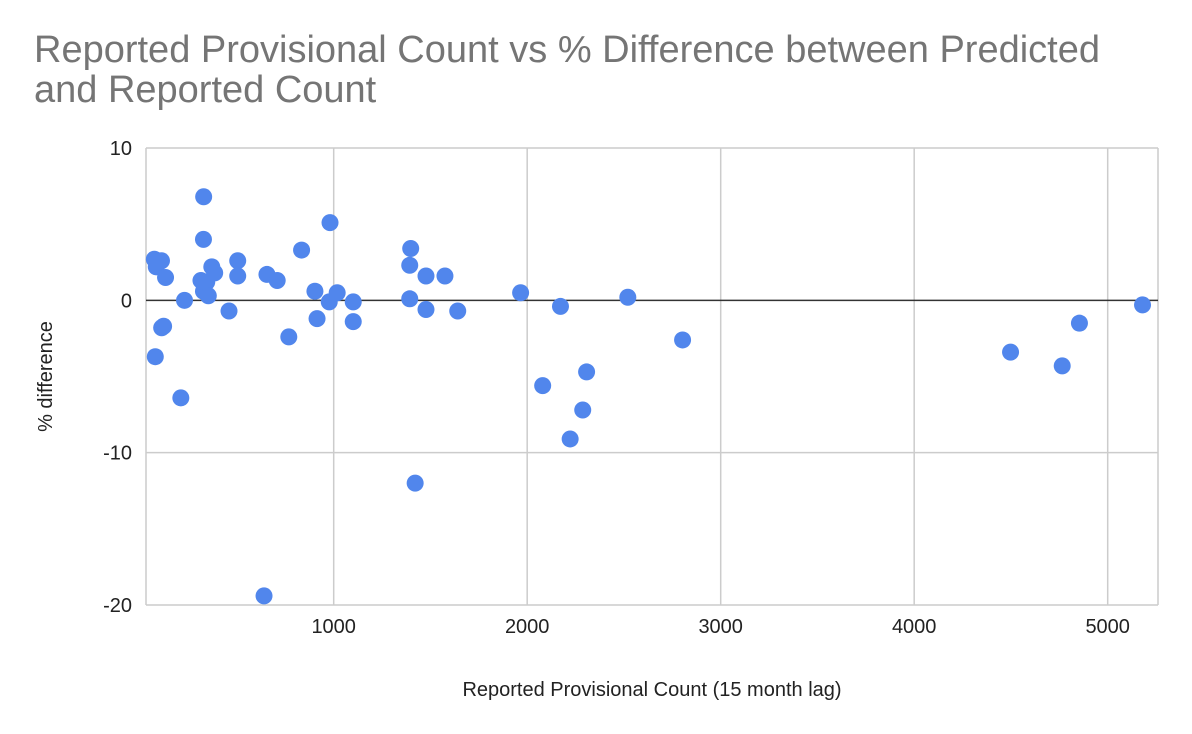 The image size is (1192, 734). Describe the element at coordinates (720, 627) in the screenshot. I see `x-tick-label: 3000` at that location.